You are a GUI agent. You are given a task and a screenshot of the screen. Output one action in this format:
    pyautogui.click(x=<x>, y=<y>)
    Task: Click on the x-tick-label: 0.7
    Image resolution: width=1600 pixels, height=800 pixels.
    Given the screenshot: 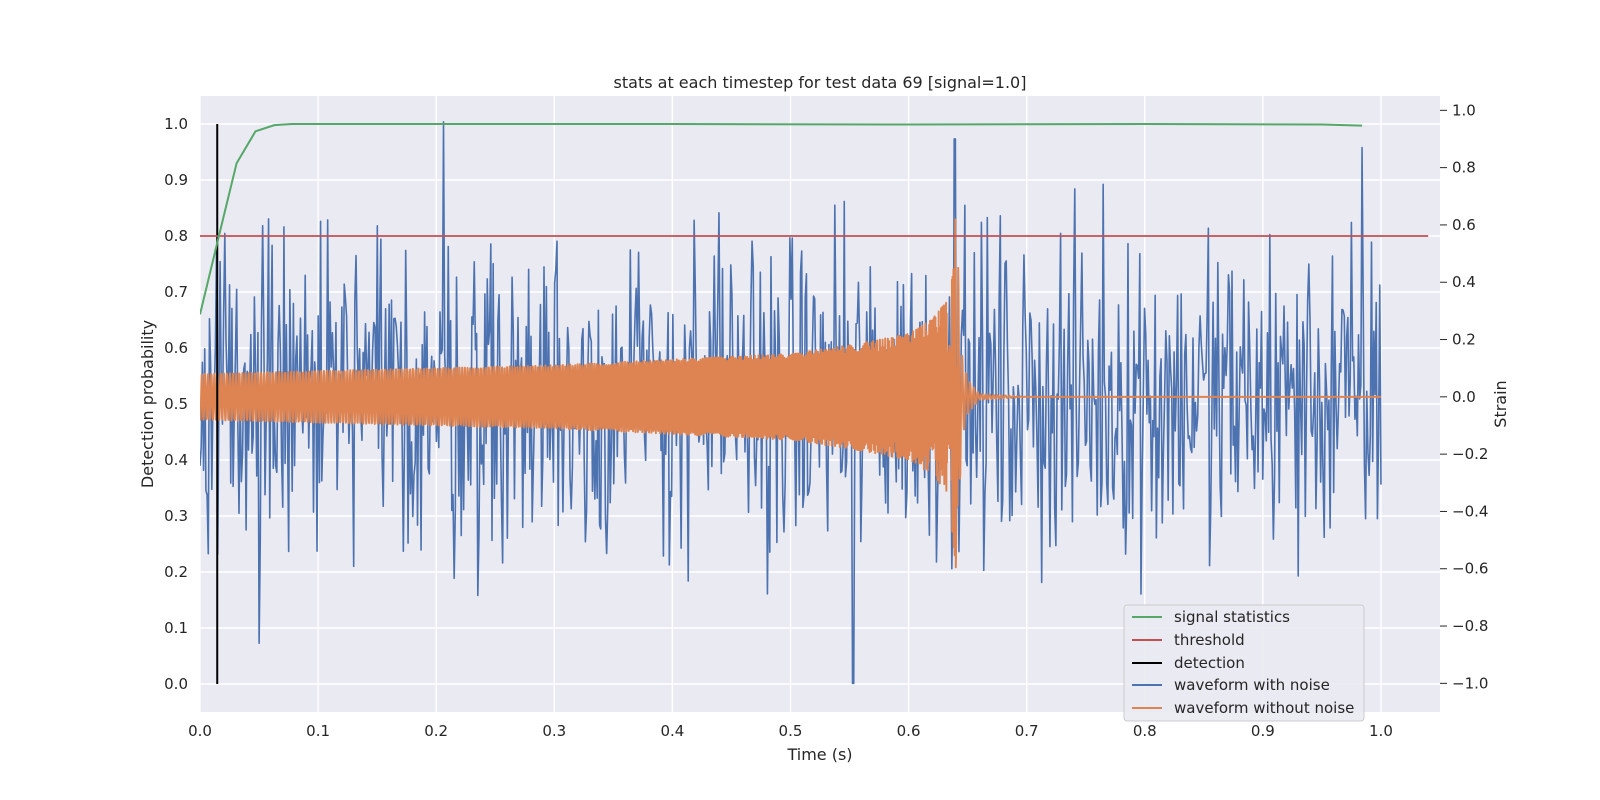 What is the action you would take?
    pyautogui.click(x=1027, y=731)
    